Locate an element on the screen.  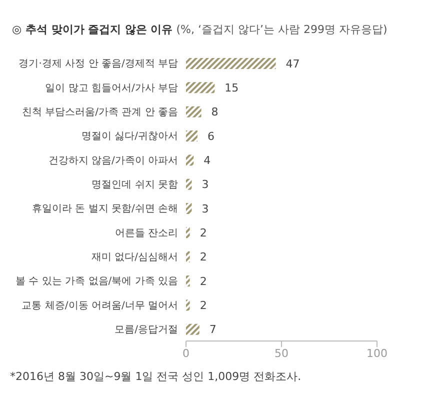
y-tick-label: 명절인데 쉬지 못함 is located at coordinates (135, 184).